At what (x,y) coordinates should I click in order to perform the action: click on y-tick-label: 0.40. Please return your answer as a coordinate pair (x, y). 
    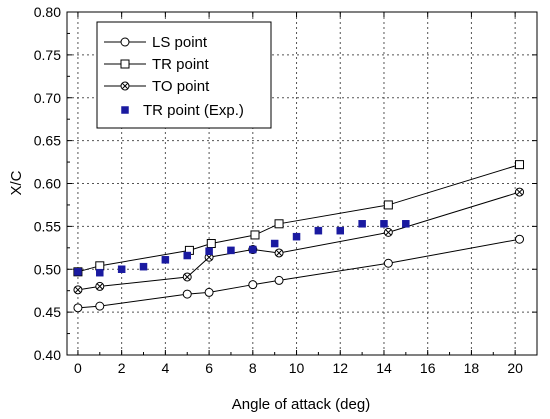
    Looking at the image, I should click on (47, 355).